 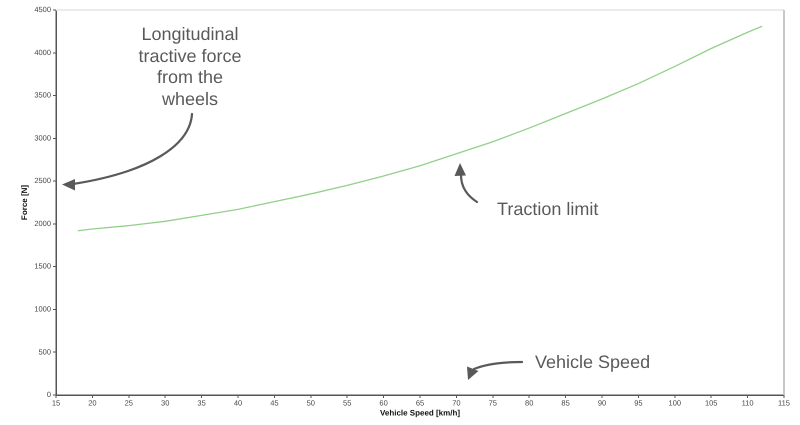 What do you see at coordinates (548, 209) in the screenshot?
I see `annotation: Traction limit` at bounding box center [548, 209].